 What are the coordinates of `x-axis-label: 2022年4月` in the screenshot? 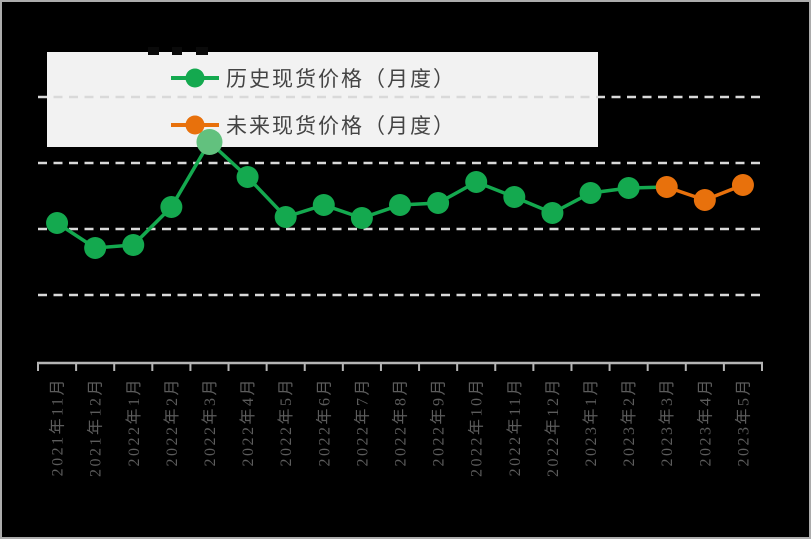 It's located at (248, 422).